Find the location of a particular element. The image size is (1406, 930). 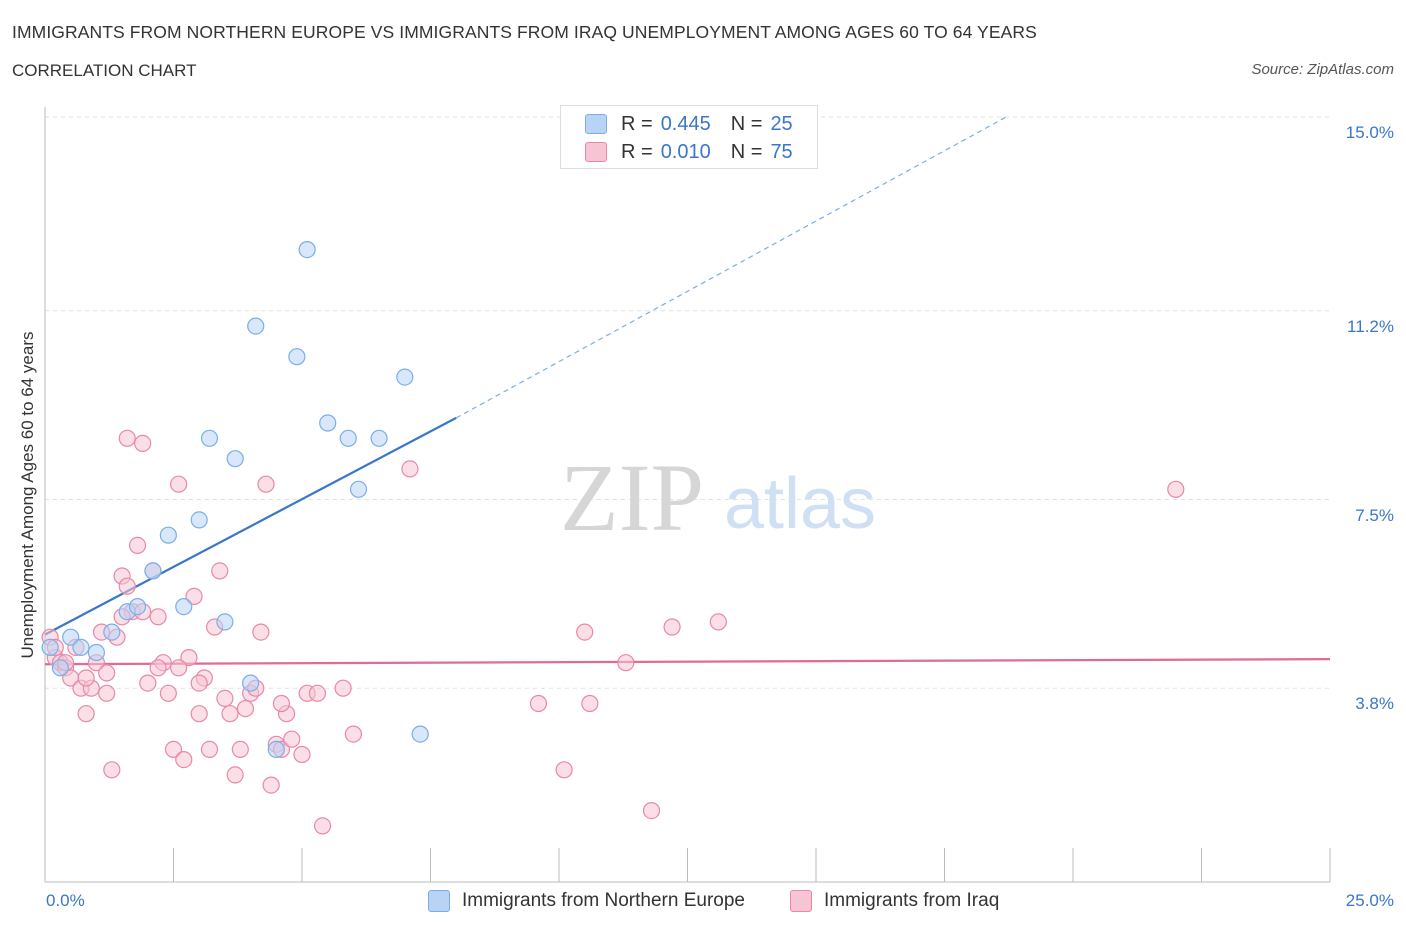

bottom-legend-iraq: Immigrants from Iraq is located at coordinates (894, 901).